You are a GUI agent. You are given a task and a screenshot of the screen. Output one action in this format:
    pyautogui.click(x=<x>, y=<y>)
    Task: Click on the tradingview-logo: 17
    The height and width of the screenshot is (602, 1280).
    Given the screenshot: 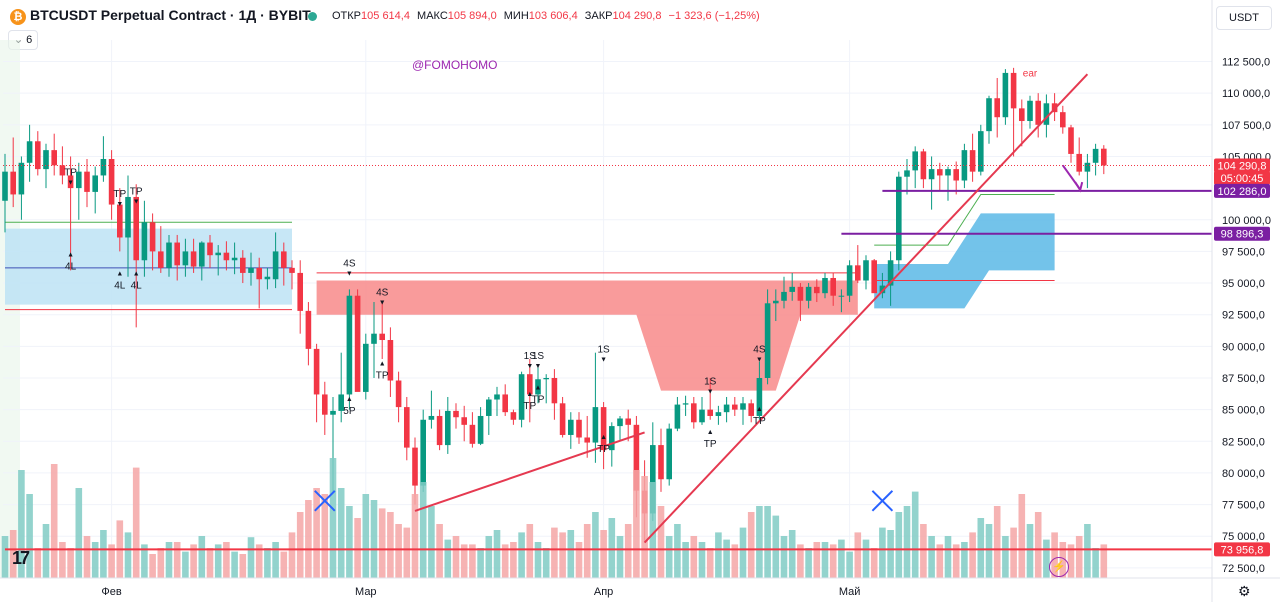 What is the action you would take?
    pyautogui.click(x=21, y=558)
    